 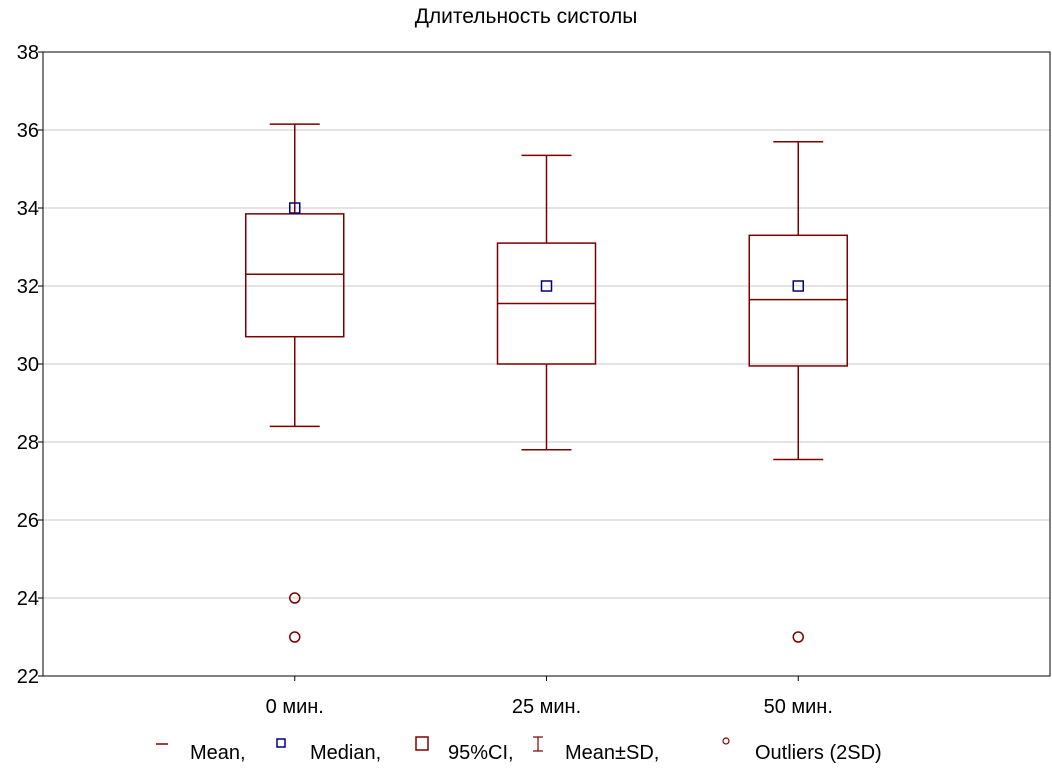 What do you see at coordinates (422, 743) in the screenshot?
I see `legend-ci-symbol` at bounding box center [422, 743].